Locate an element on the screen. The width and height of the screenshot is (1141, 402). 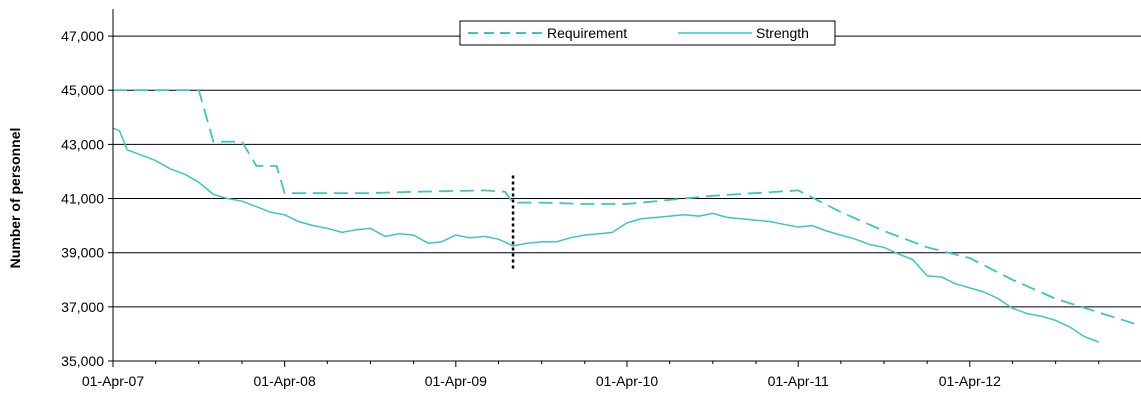
legend-label-requirement: Requirement is located at coordinates (587, 33).